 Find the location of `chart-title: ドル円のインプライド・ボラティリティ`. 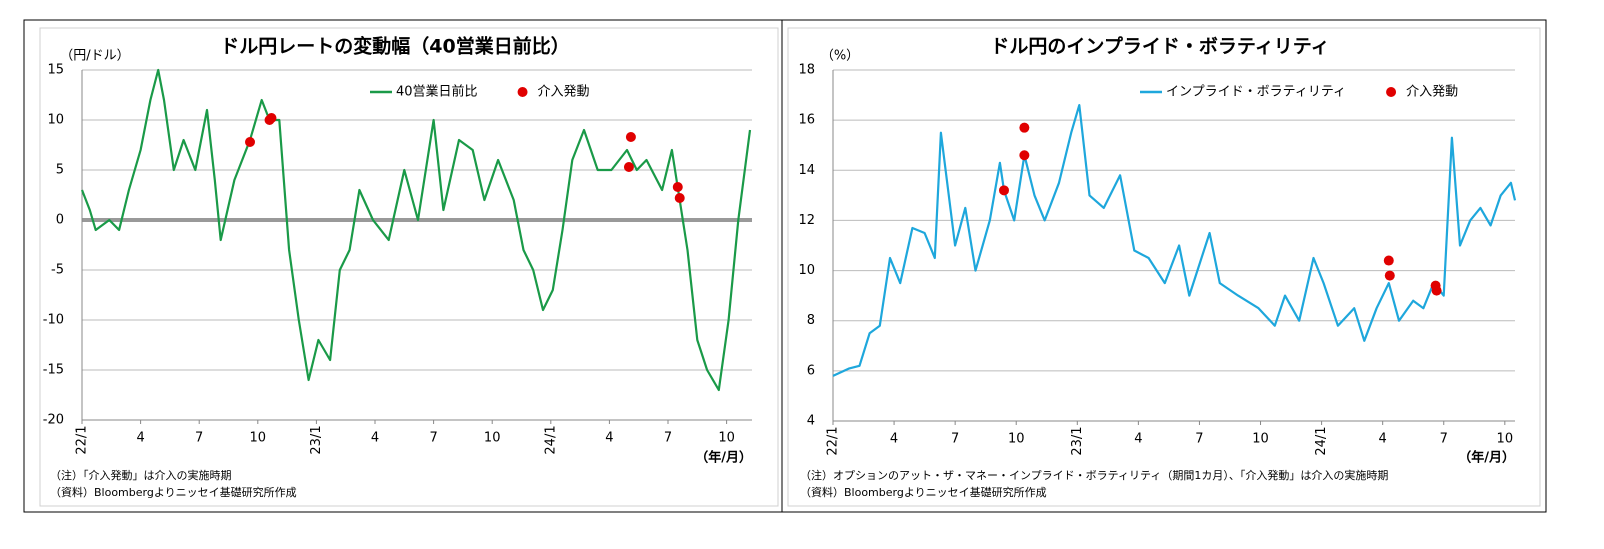

chart-title: ドル円のインプライド・ボラティリティ is located at coordinates (1159, 46).